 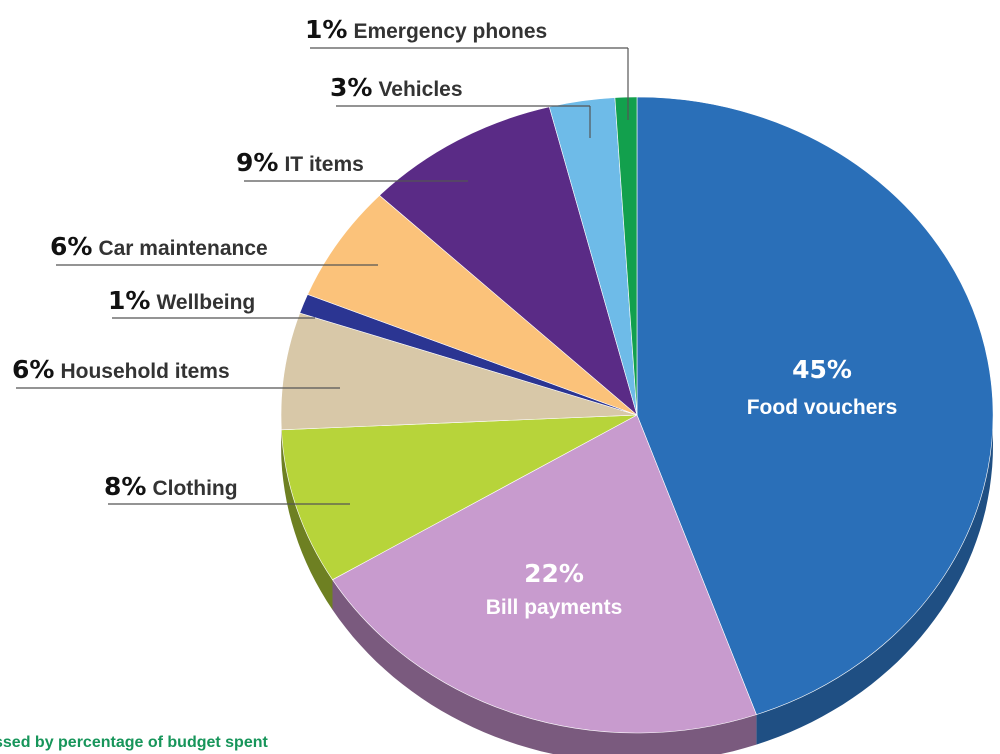 What do you see at coordinates (822, 369) in the screenshot?
I see `value-label-food-vouchers: 45%` at bounding box center [822, 369].